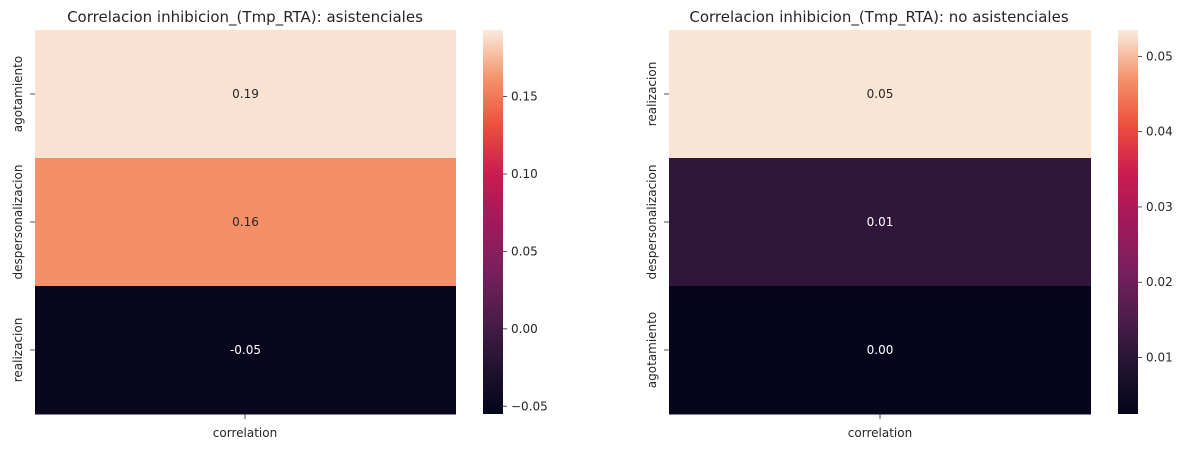  I want to click on colorbar-tick-label: 0.03, so click(1159, 207).